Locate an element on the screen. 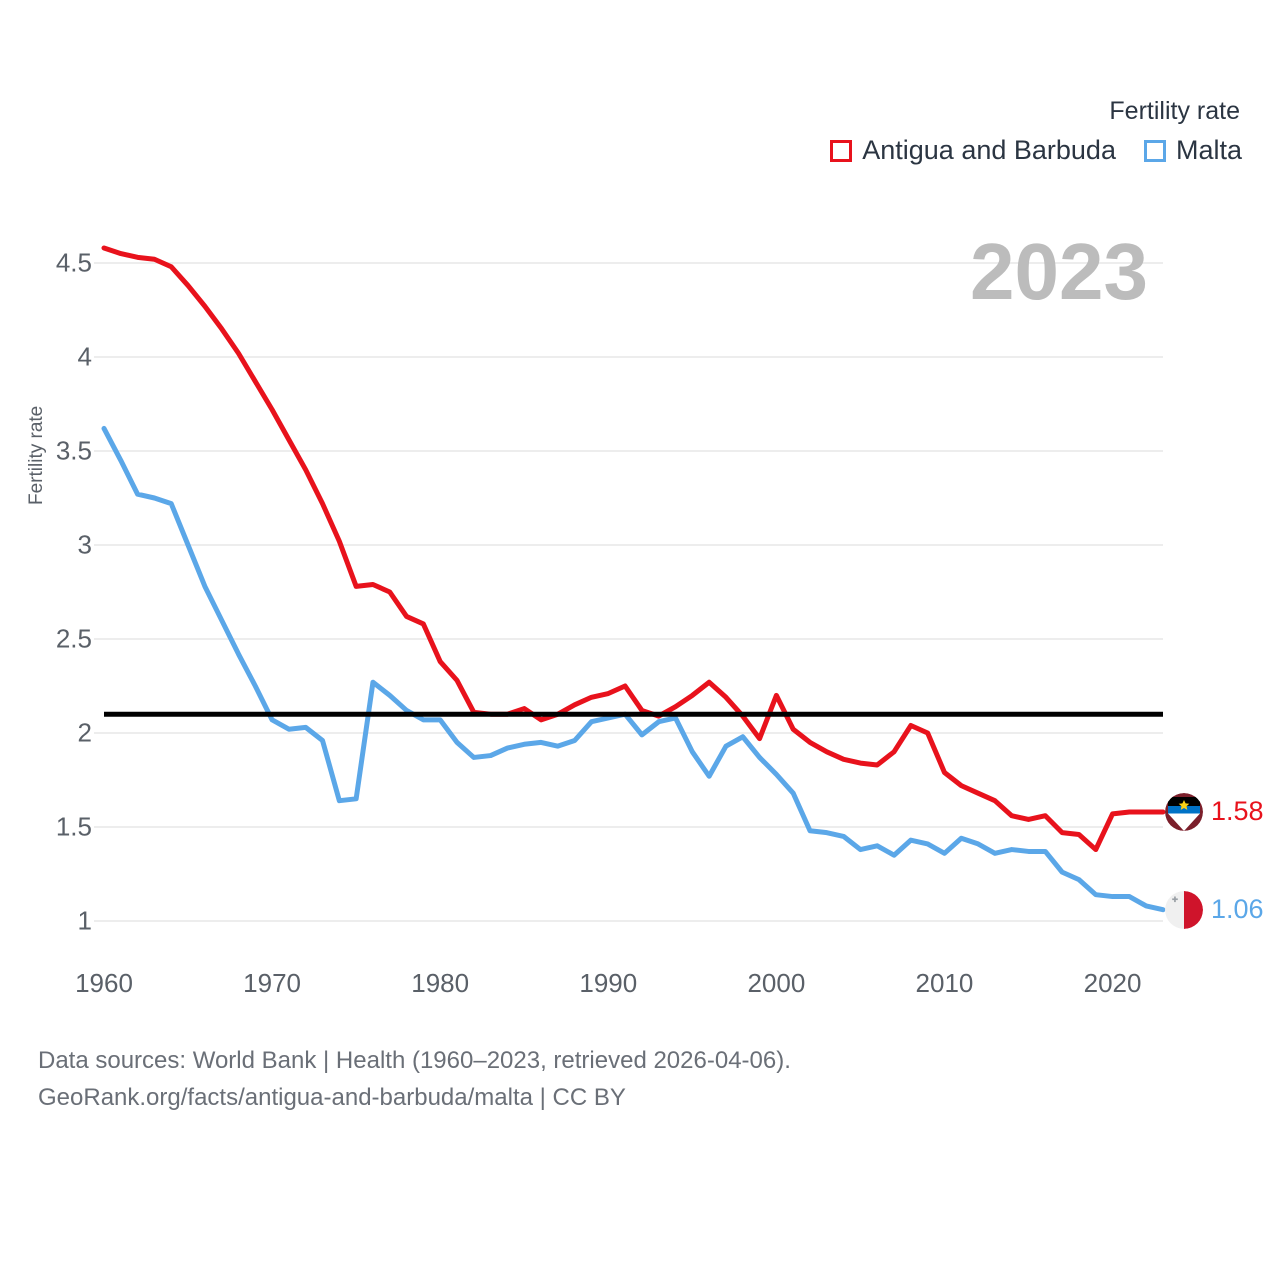  x-tick-label: 1970 is located at coordinates (272, 983).